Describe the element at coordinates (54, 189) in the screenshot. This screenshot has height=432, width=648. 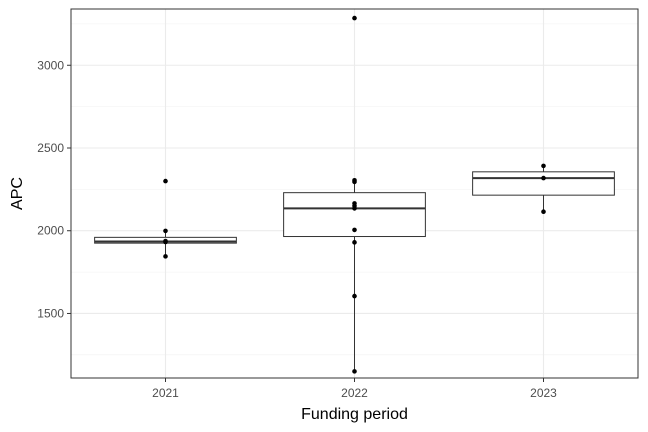
I see `y-axis: 1500 2000 2500 3000` at that location.